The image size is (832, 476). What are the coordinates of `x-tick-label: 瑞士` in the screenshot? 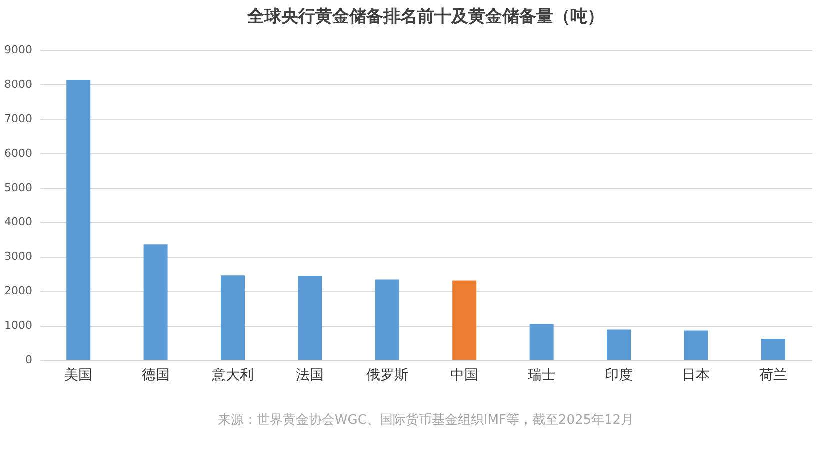 It's located at (542, 376).